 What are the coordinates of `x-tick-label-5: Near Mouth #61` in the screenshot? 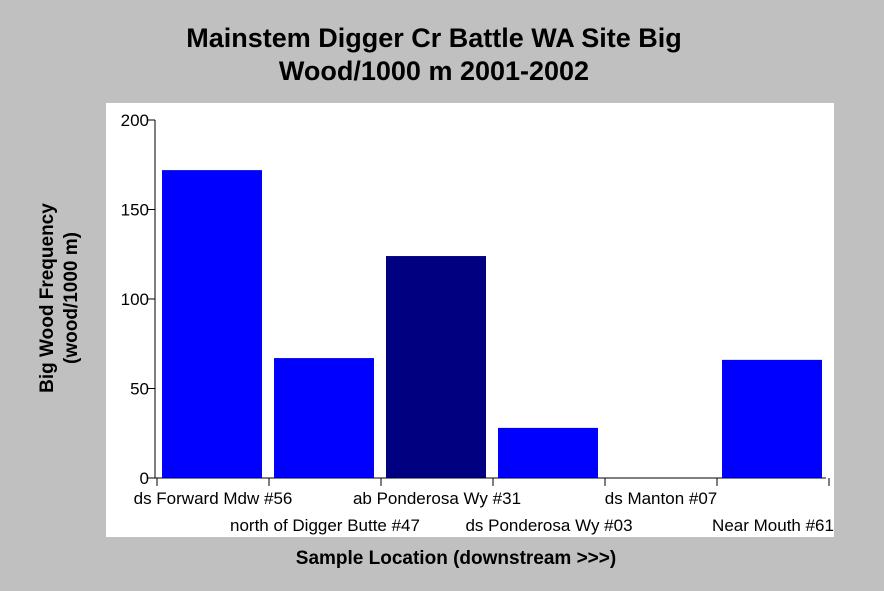 It's located at (773, 525).